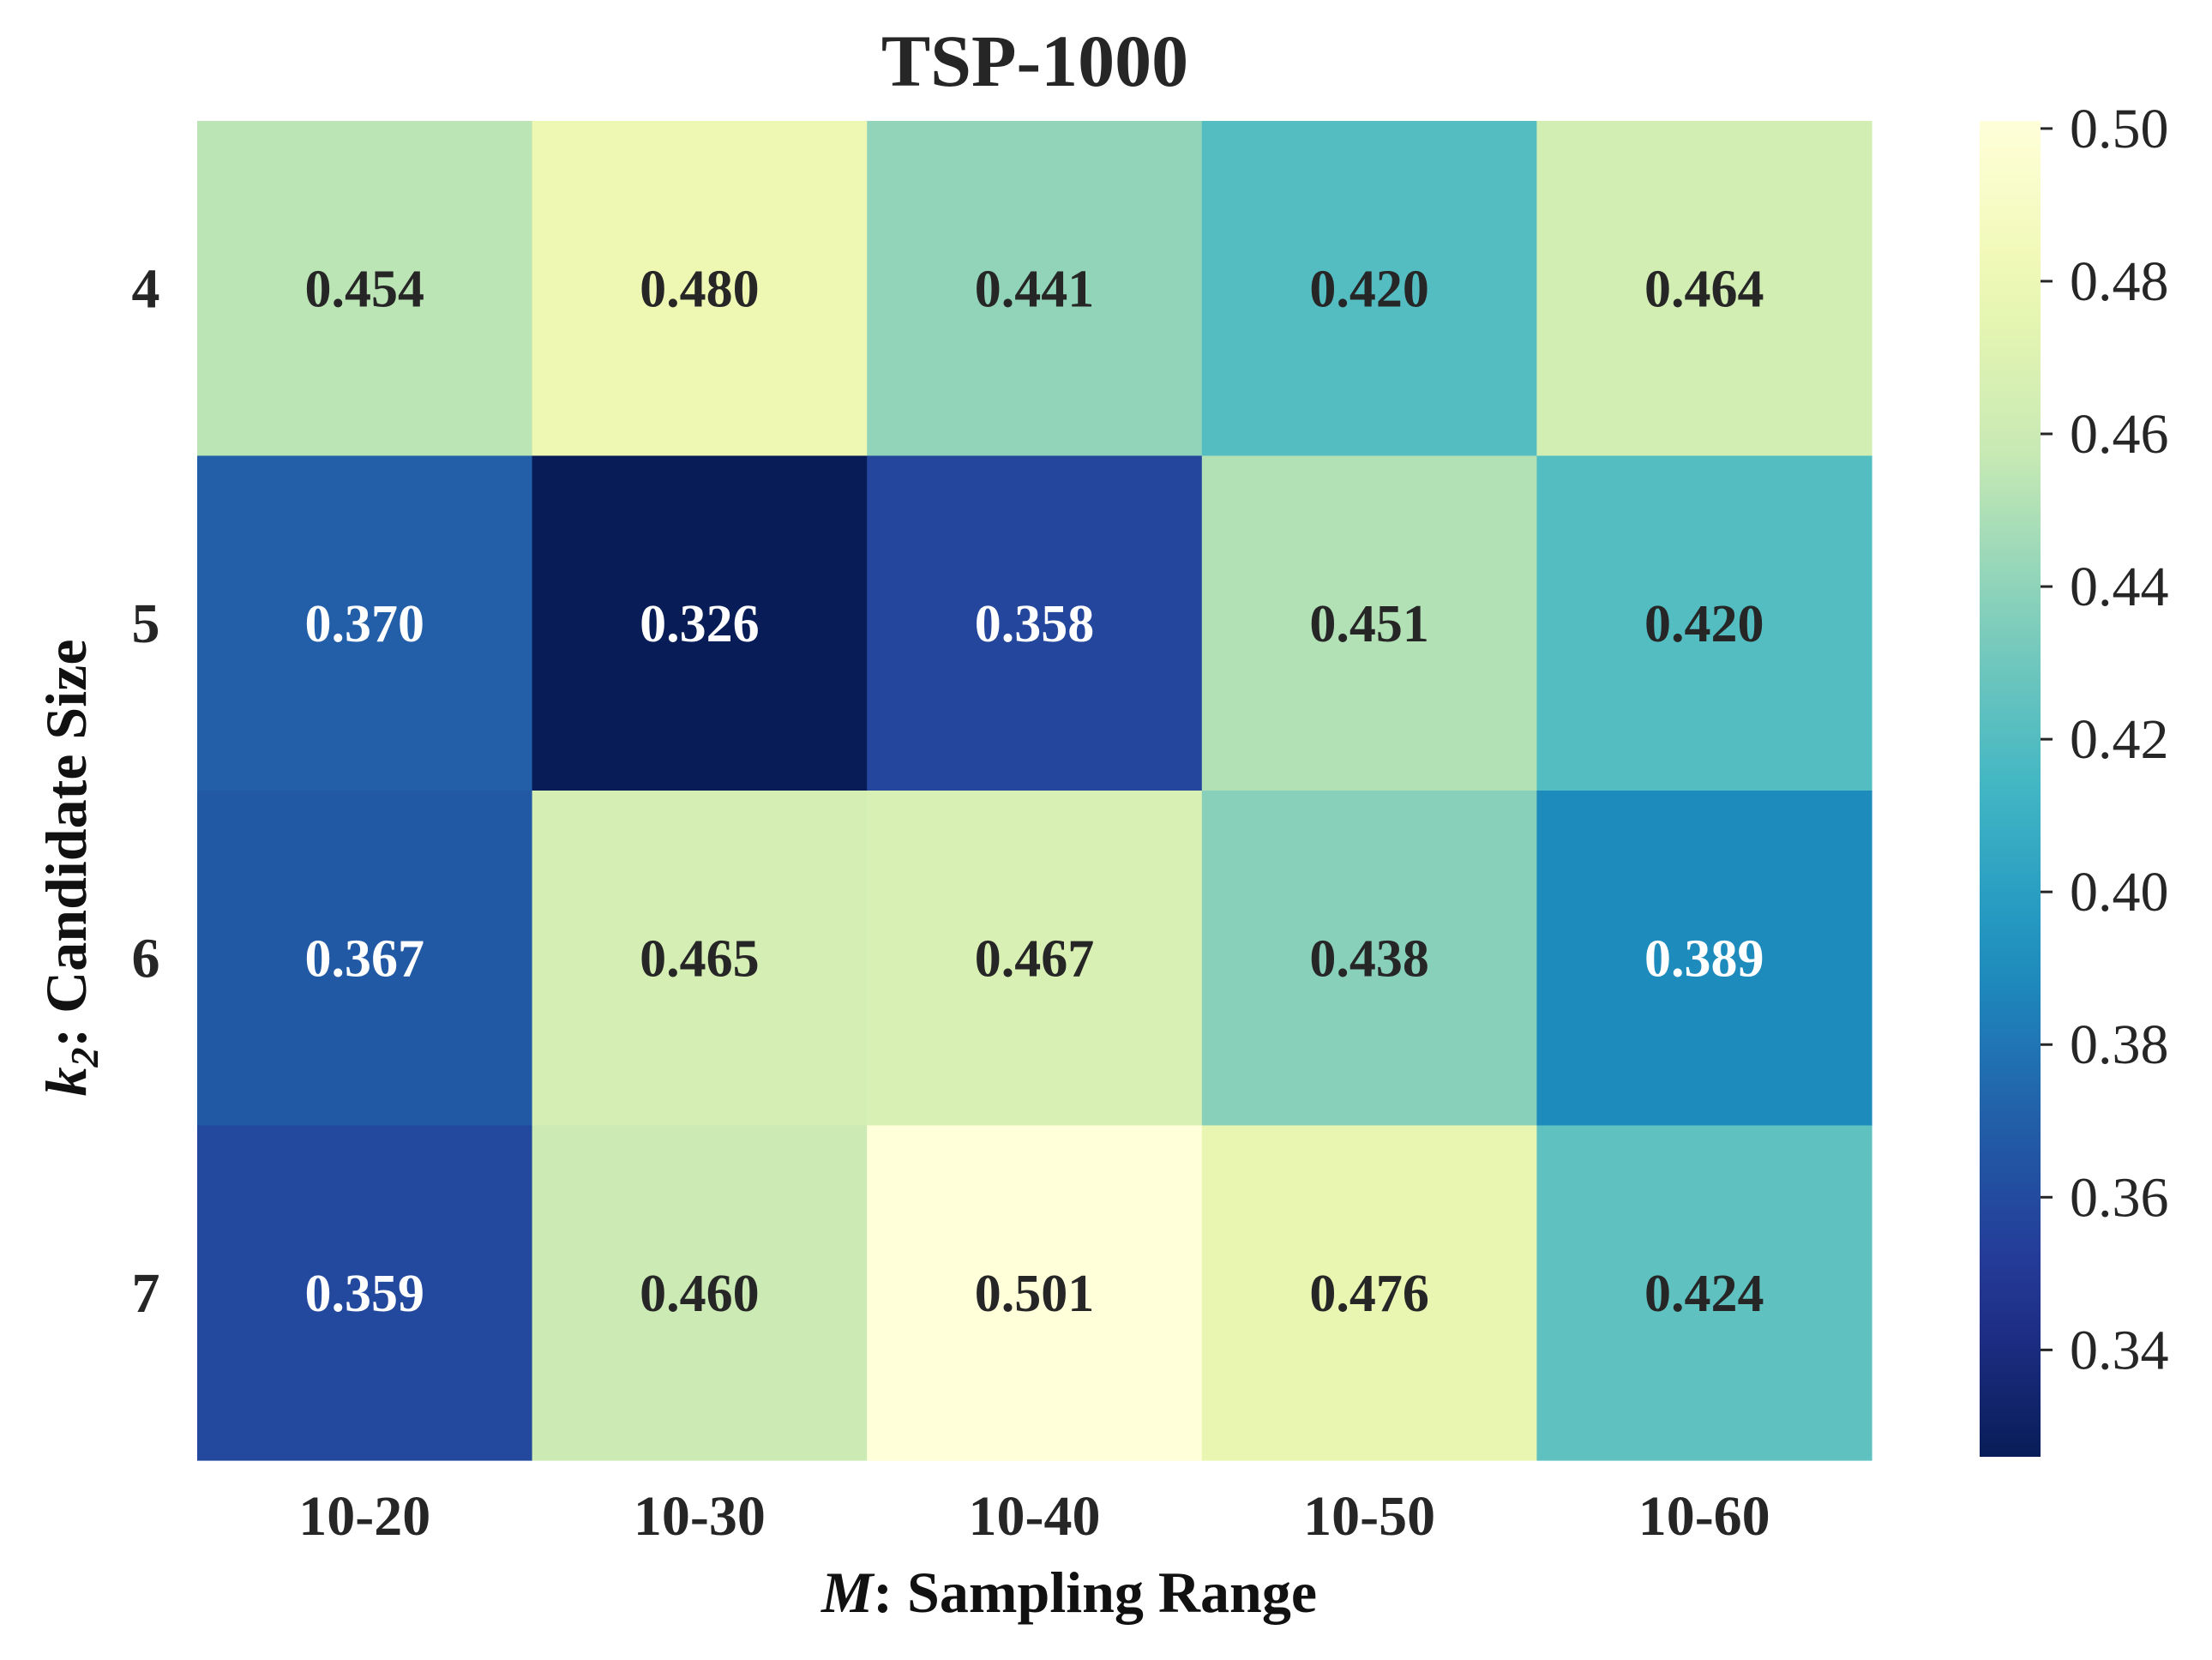  I want to click on y-tick-label: 4, so click(146, 288).